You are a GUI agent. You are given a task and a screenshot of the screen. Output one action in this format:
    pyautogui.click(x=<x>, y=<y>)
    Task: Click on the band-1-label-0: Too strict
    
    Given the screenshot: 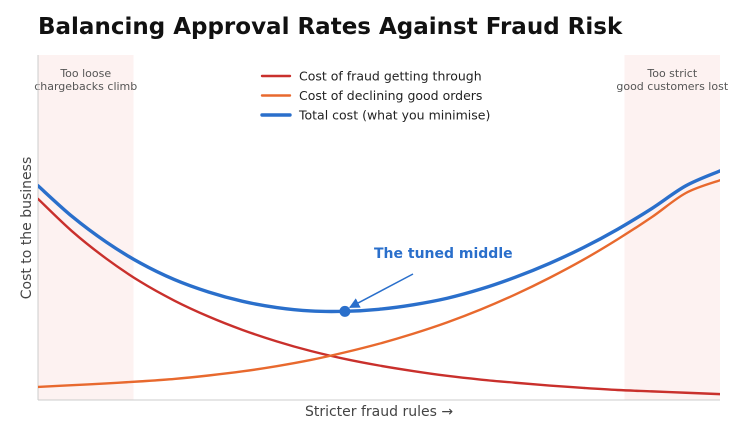 What is the action you would take?
    pyautogui.click(x=671, y=73)
    